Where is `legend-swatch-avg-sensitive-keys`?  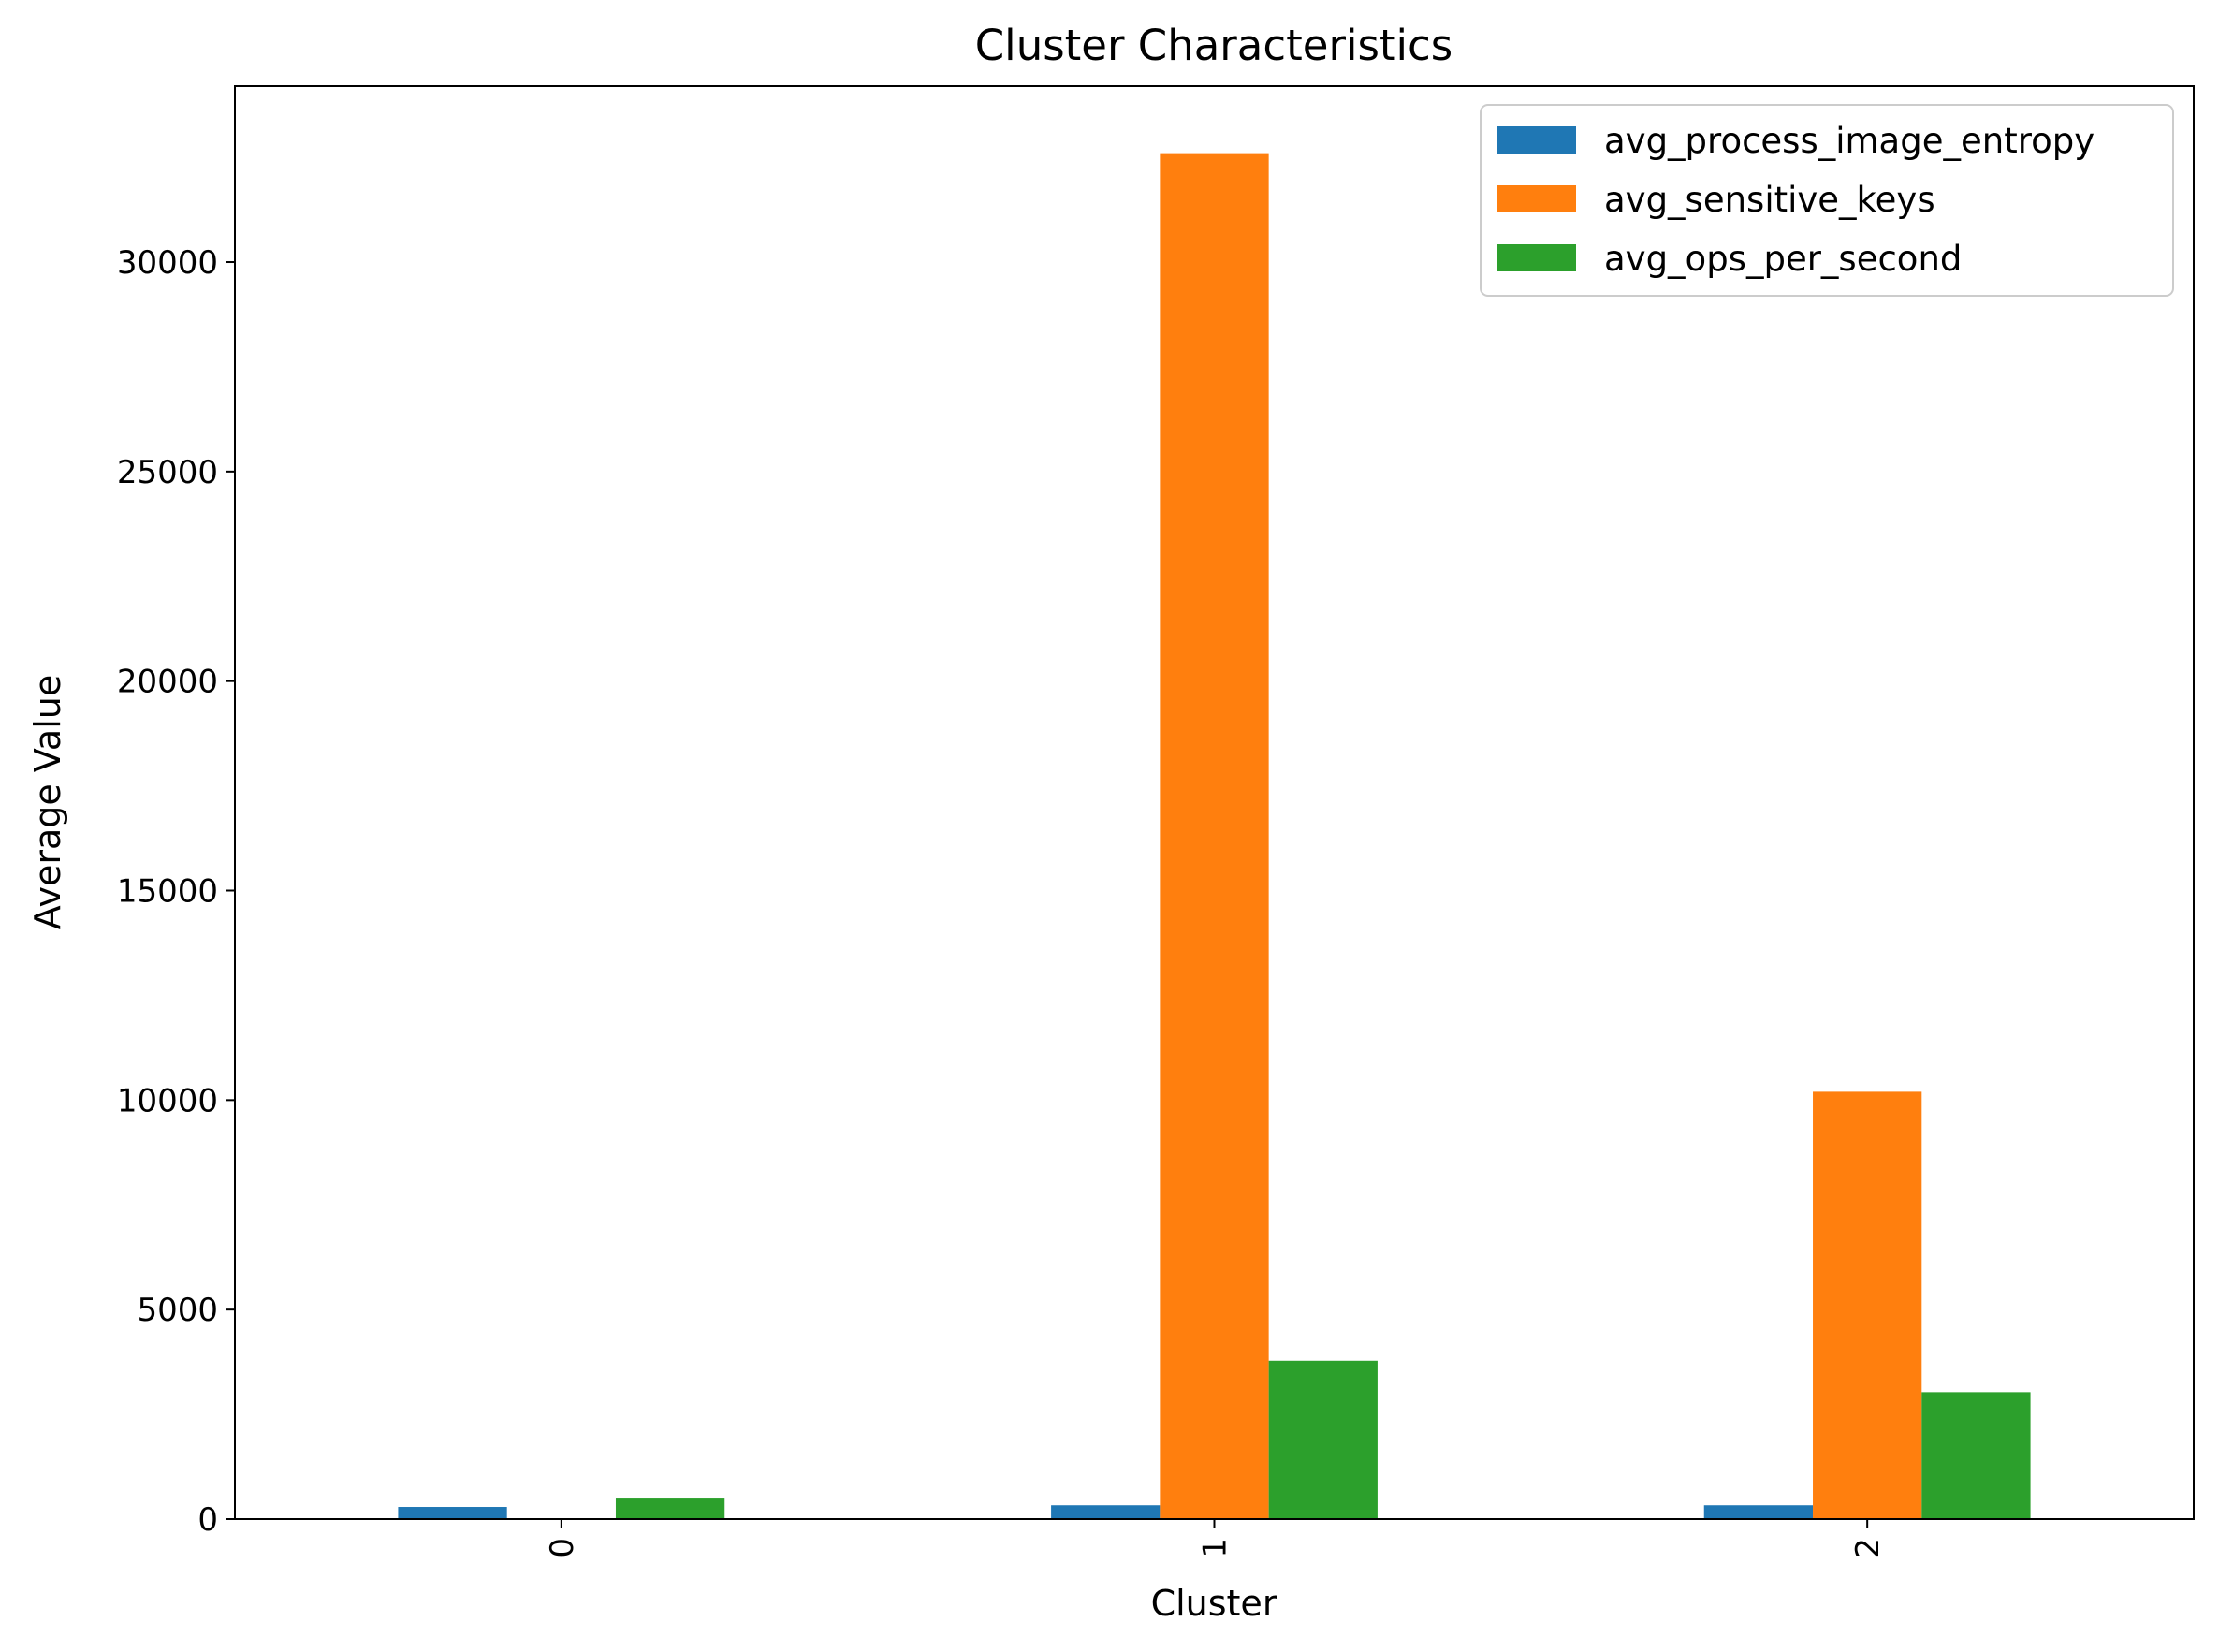
legend-swatch-avg-sensitive-keys is located at coordinates (1536, 199).